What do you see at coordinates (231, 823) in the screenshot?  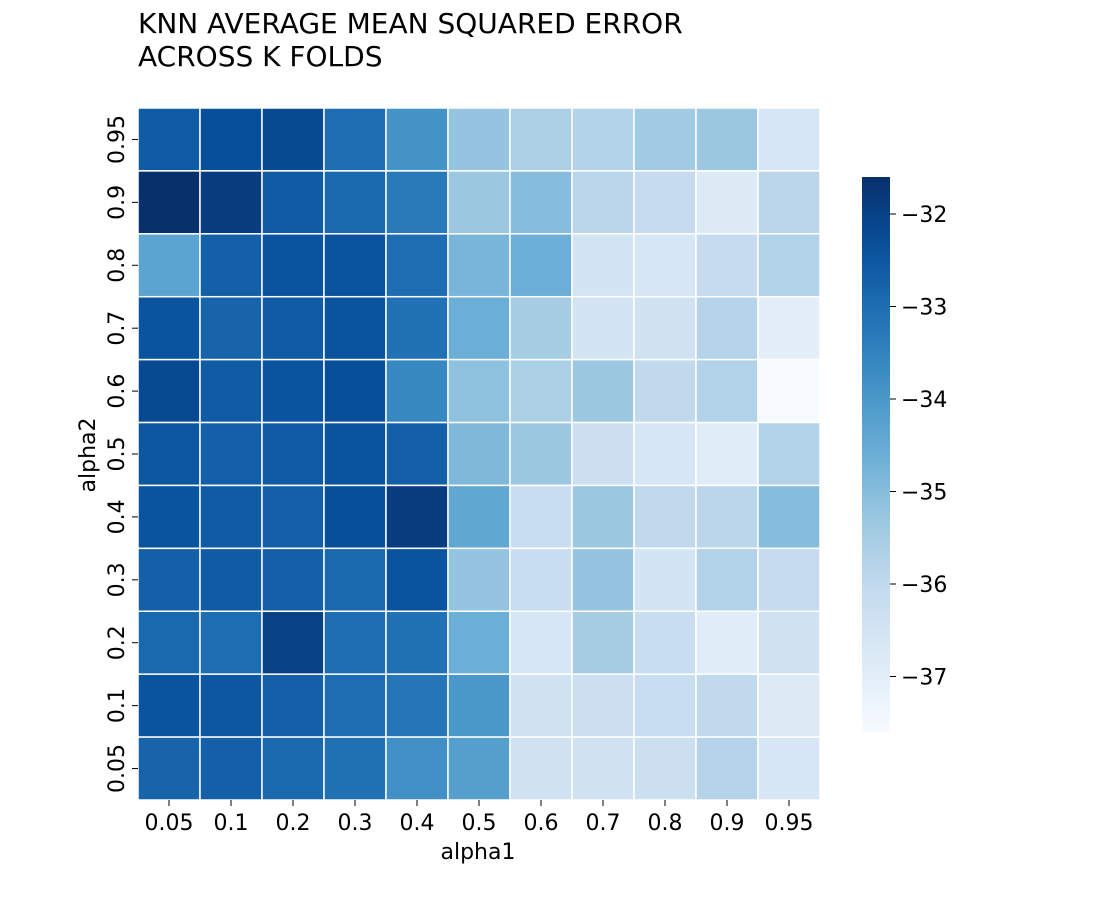 I see `x-tick-label: 0.1` at bounding box center [231, 823].